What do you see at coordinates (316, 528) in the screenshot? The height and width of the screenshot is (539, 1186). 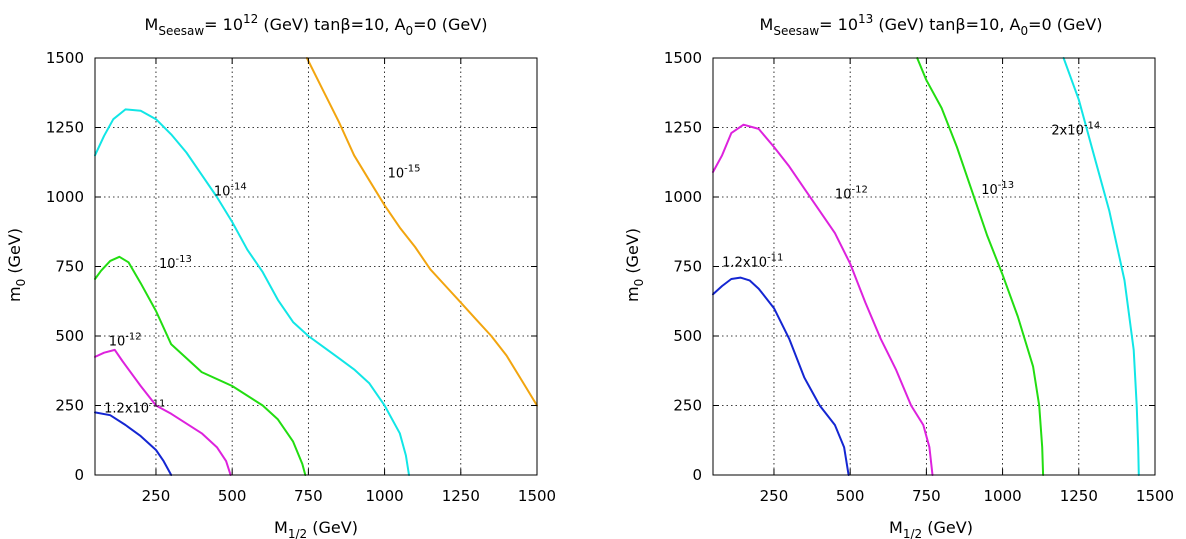 I see `chart-left-xlabel: M1/2 (GeV)` at bounding box center [316, 528].